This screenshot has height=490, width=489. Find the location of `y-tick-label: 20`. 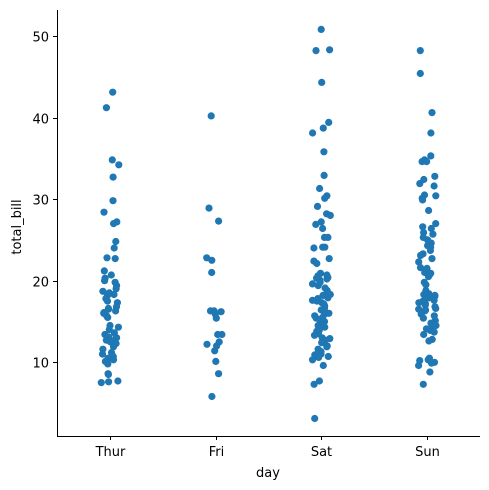

y-tick-label: 20 is located at coordinates (40, 283).